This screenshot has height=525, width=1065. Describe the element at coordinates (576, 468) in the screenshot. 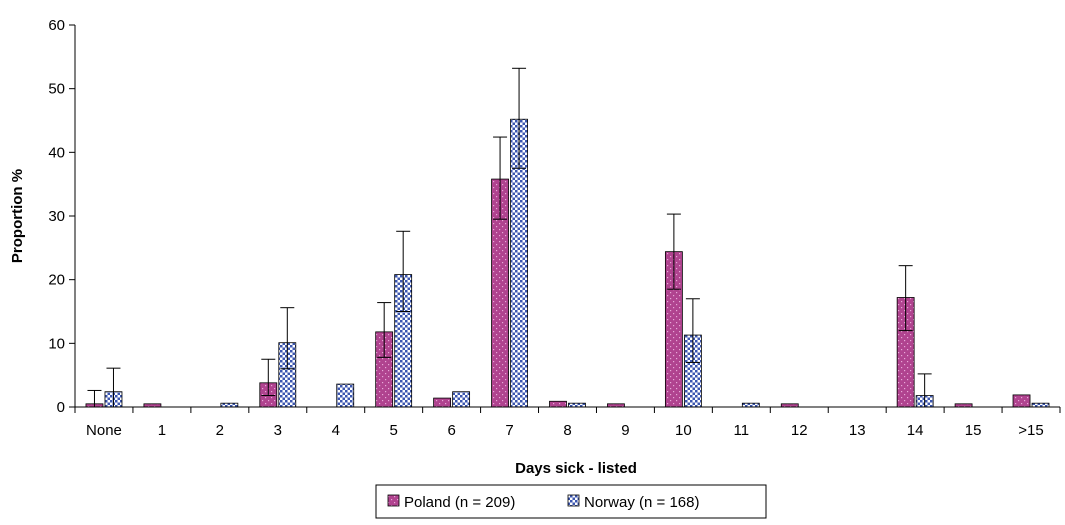

I see `x-axis-title: Days sick - listed` at that location.